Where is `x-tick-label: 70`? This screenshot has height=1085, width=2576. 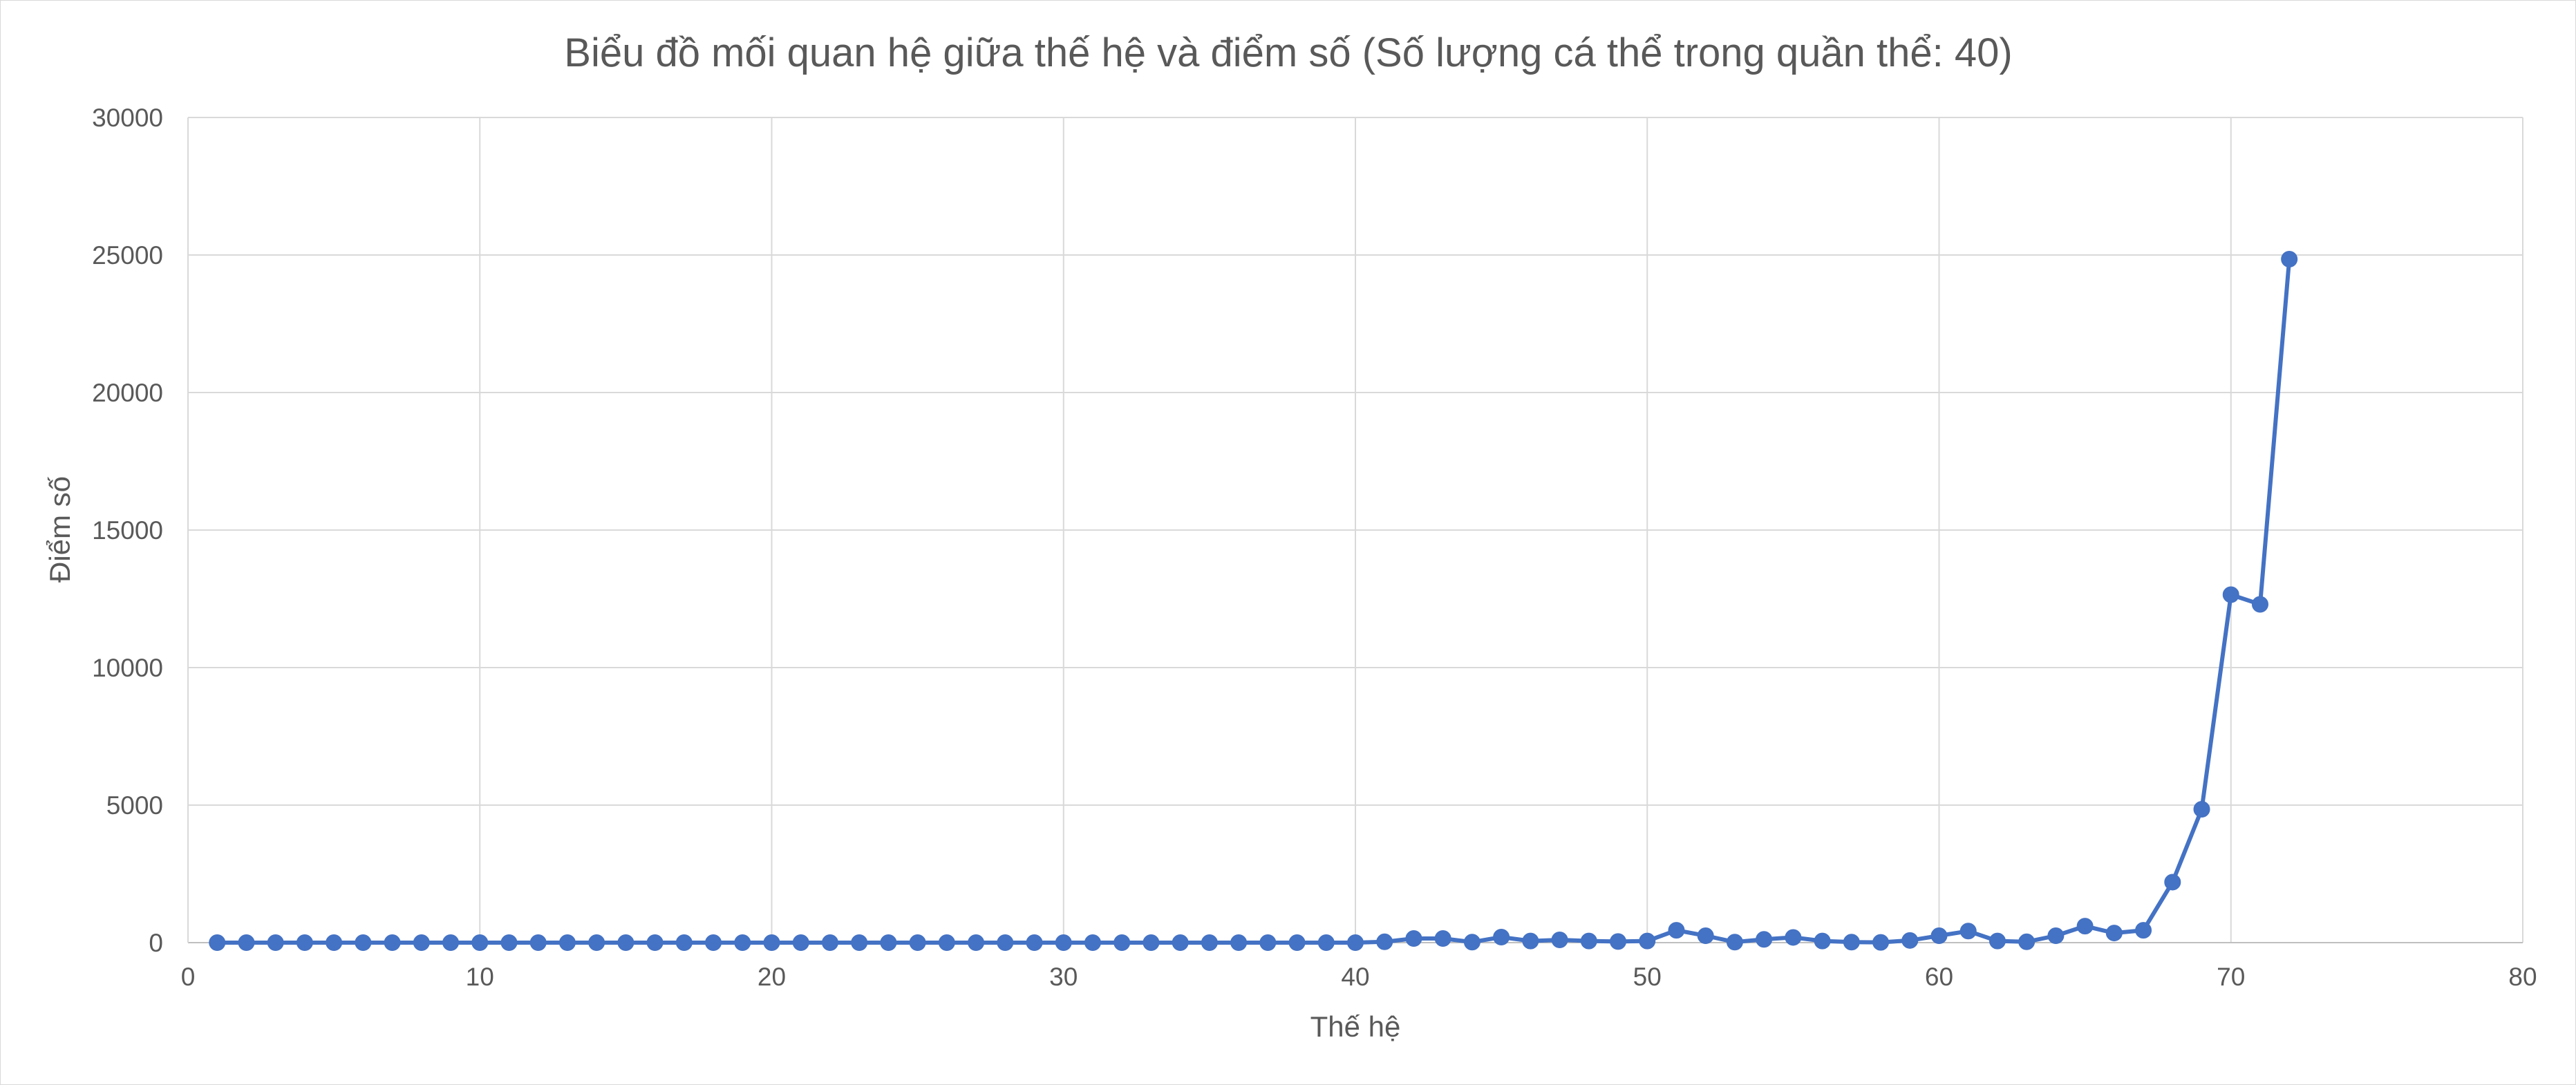 x-tick-label: 70 is located at coordinates (2231, 977).